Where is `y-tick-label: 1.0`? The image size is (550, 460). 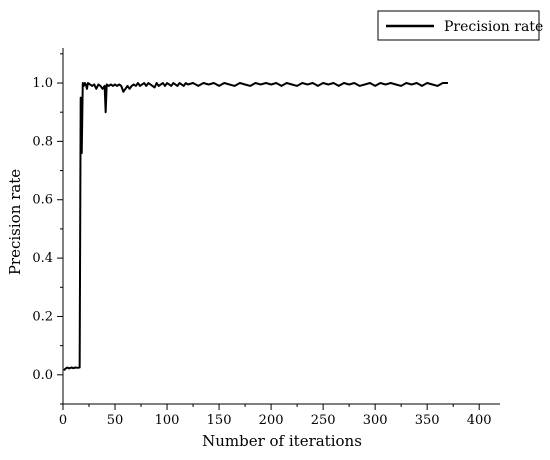 y-tick-label: 1.0 is located at coordinates (42, 83).